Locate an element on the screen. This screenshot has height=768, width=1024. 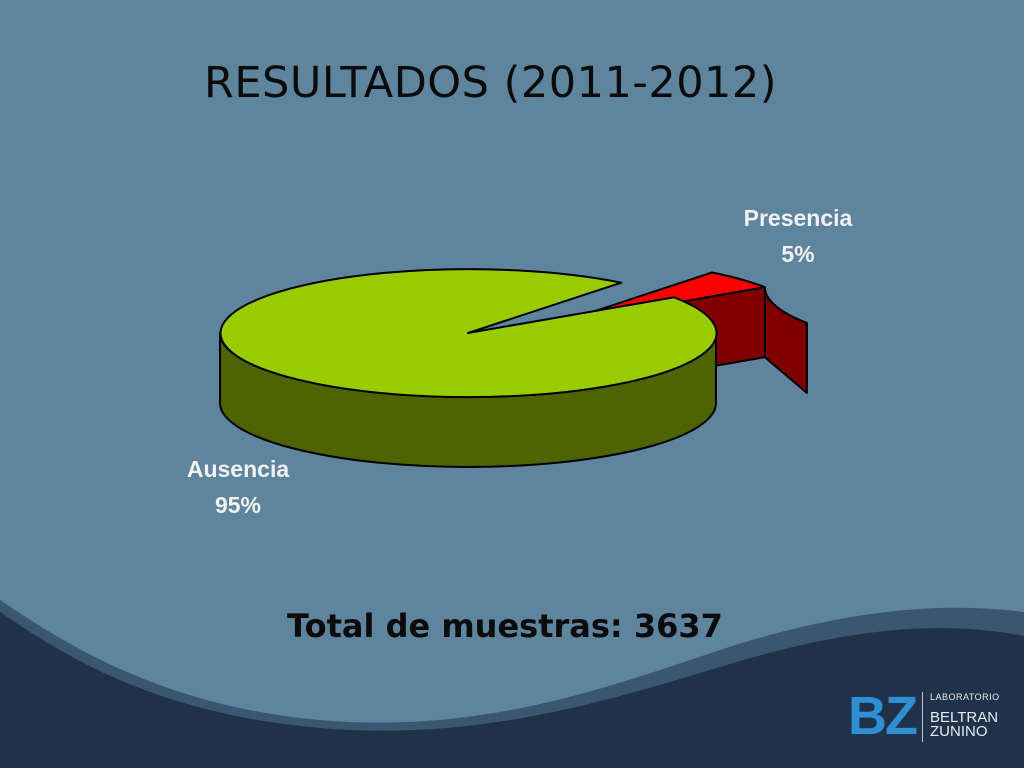
logo-divider is located at coordinates (922, 717).